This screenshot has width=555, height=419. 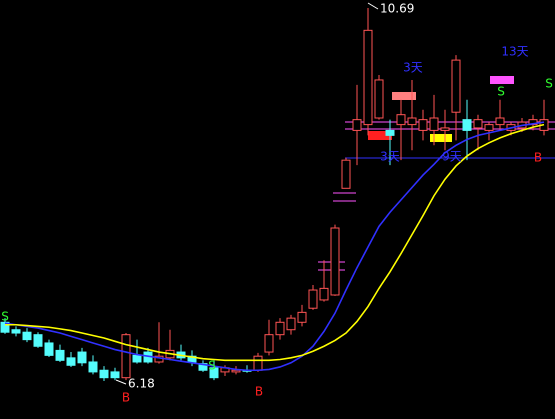 I want to click on annotation: 13天, so click(x=514, y=52).